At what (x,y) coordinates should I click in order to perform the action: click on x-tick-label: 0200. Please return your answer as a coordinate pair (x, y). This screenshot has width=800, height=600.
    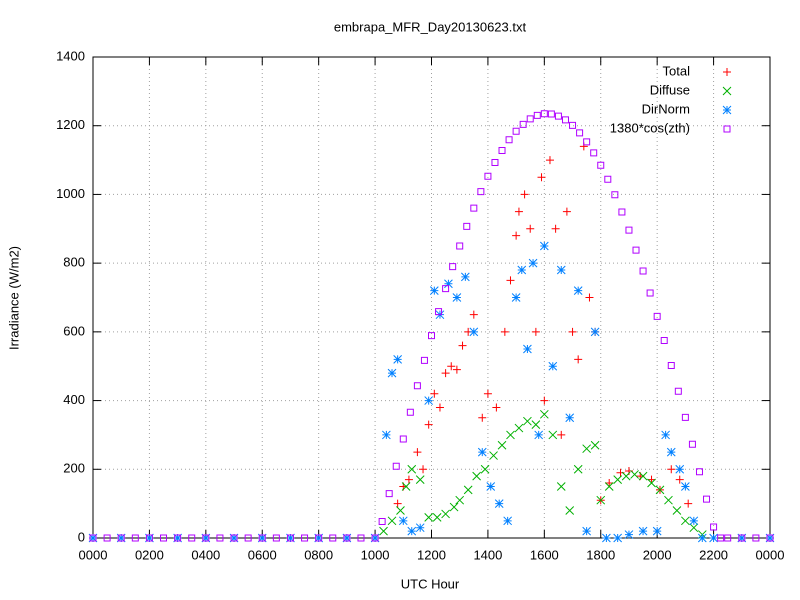
    Looking at the image, I should click on (149, 554).